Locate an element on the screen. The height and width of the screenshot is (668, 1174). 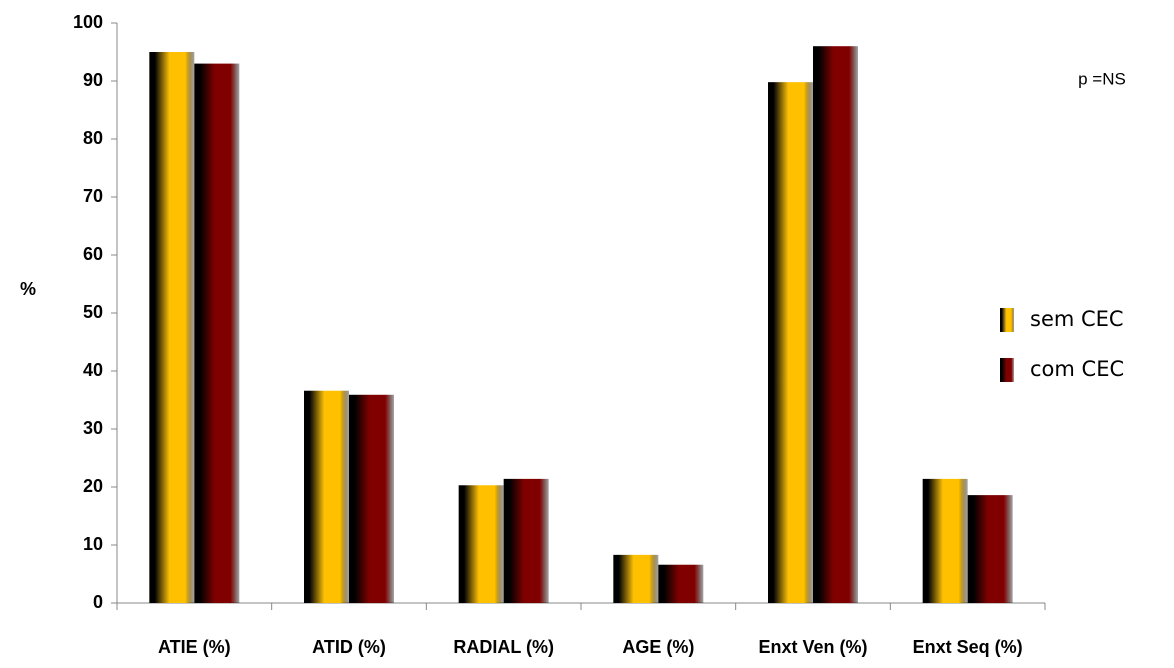
y-tick-label: 20 is located at coordinates (93, 486).